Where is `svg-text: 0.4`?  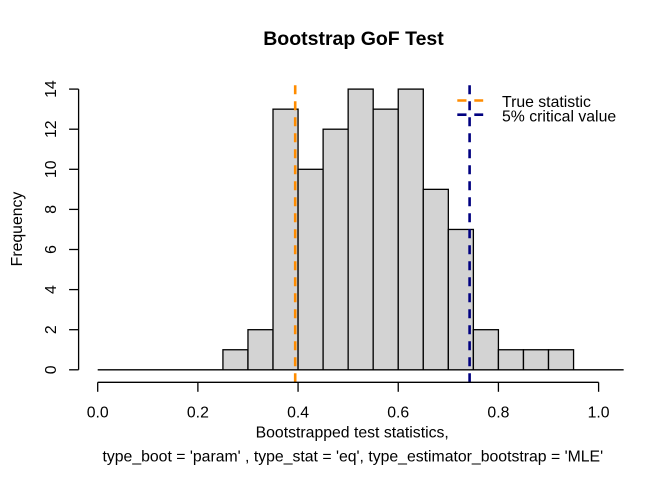 svg-text: 0.4 is located at coordinates (298, 412).